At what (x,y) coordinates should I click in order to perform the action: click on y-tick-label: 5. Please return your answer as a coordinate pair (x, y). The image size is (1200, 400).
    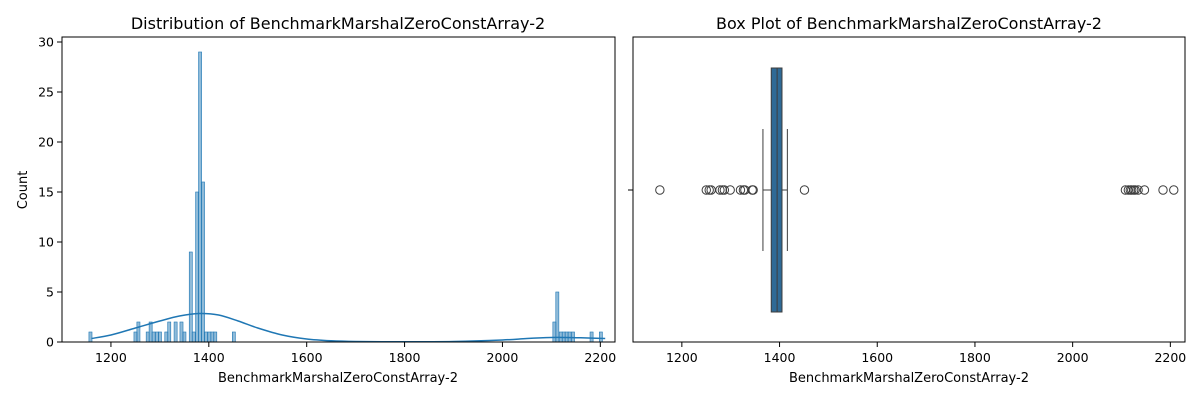
    Looking at the image, I should click on (50, 292).